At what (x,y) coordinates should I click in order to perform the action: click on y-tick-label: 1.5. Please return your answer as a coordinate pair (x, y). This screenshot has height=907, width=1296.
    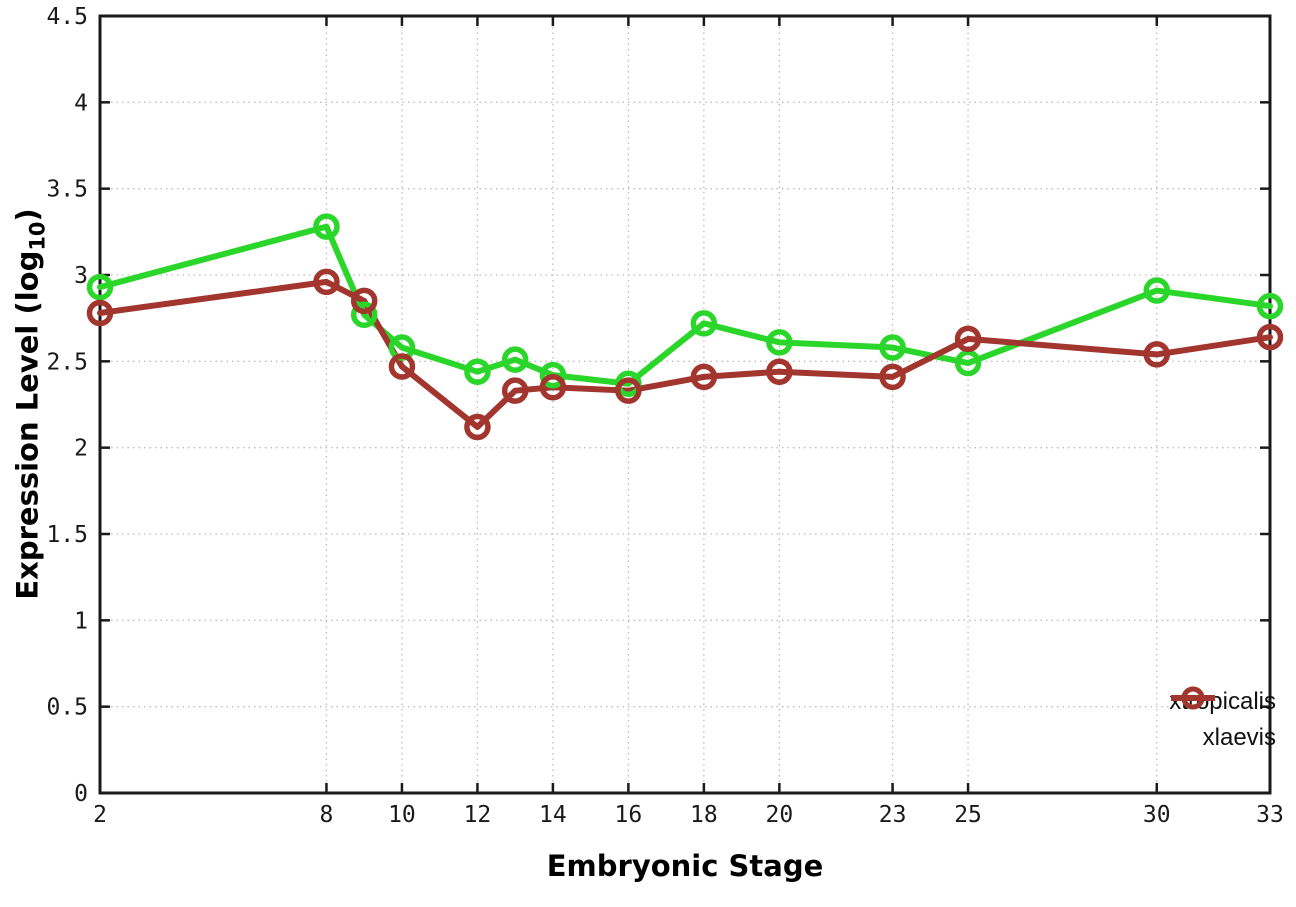
    Looking at the image, I should click on (67, 535).